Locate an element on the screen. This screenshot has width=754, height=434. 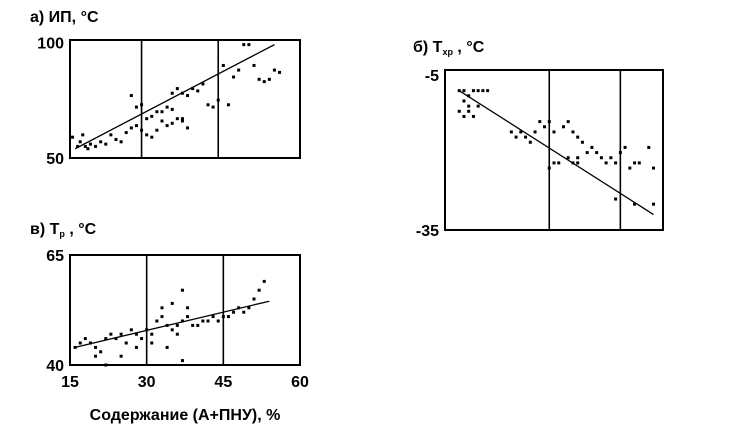
chart-title-subscript: р is located at coordinates (62, 234).